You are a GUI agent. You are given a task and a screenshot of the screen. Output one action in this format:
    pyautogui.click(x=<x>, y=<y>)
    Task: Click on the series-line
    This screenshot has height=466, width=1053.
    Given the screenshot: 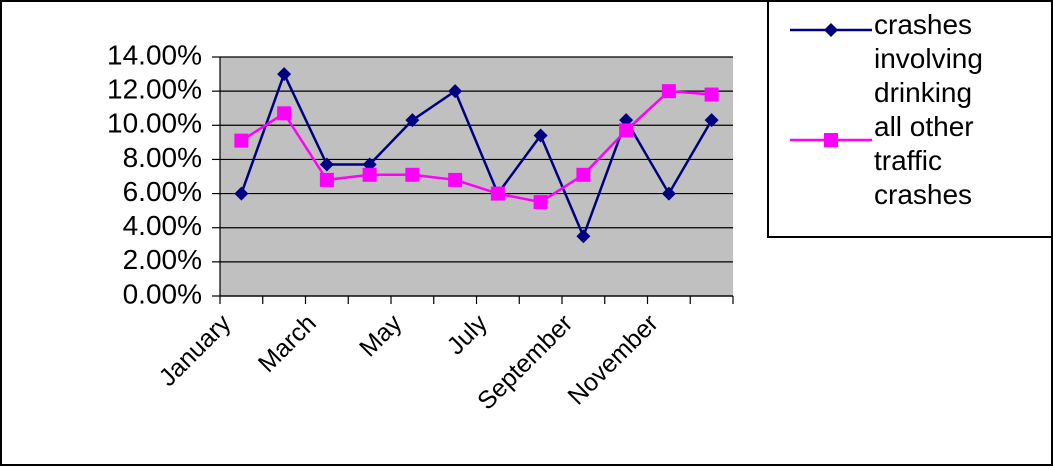 What is the action you would take?
    pyautogui.click(x=476, y=146)
    